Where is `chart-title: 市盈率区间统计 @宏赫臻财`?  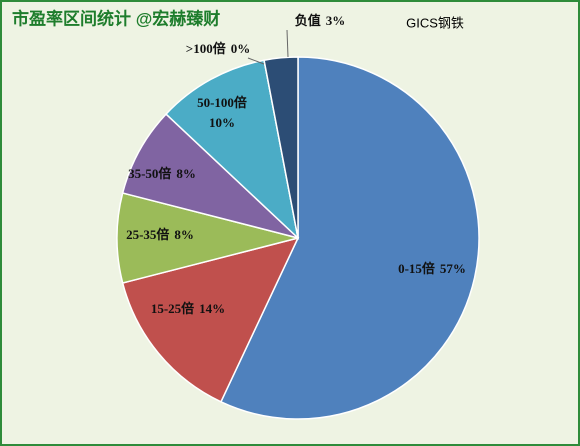
chart-title: 市盈率区间统计 @宏赫臻财 is located at coordinates (116, 18).